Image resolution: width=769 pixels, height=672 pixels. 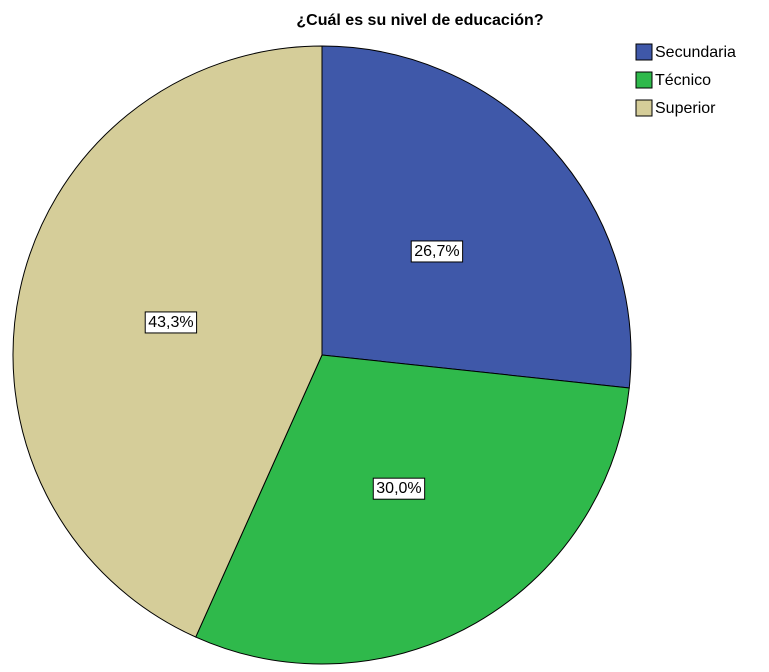 I want to click on data-label: 43,3%, so click(x=170, y=322).